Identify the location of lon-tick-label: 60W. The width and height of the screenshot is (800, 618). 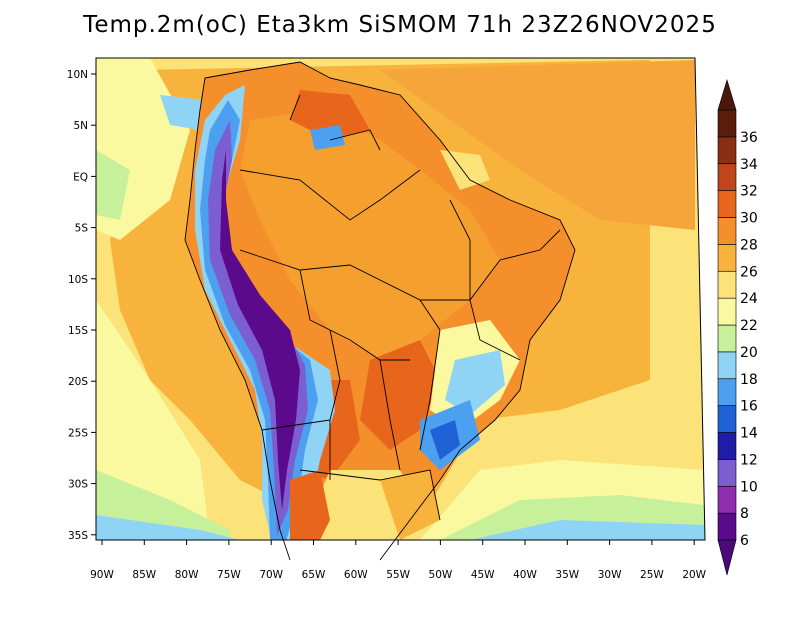
(356, 575).